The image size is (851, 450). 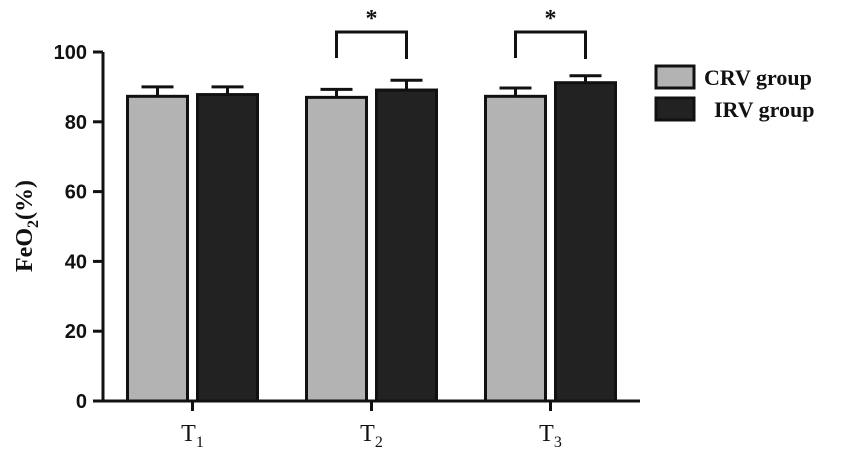 I want to click on y-tick-label: 60, so click(x=76, y=193).